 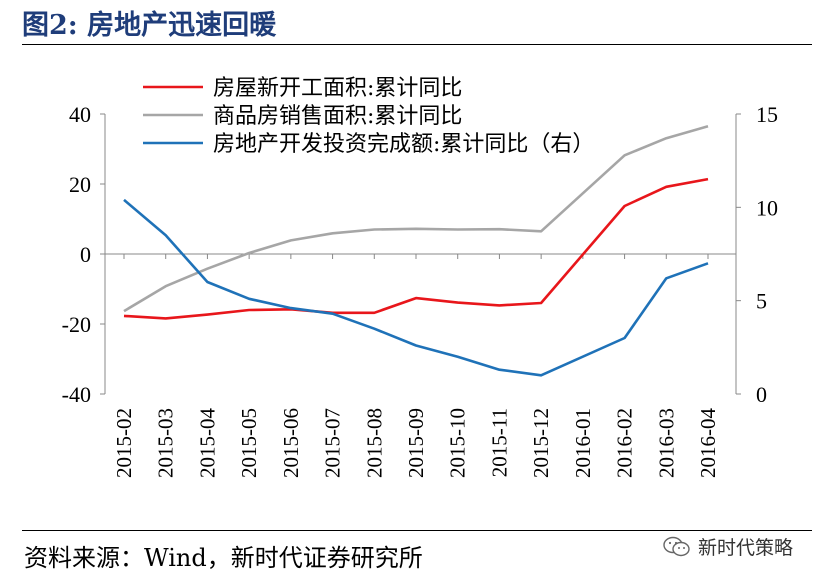 What do you see at coordinates (416, 443) in the screenshot?
I see `x-tick-label: 2015-09` at bounding box center [416, 443].